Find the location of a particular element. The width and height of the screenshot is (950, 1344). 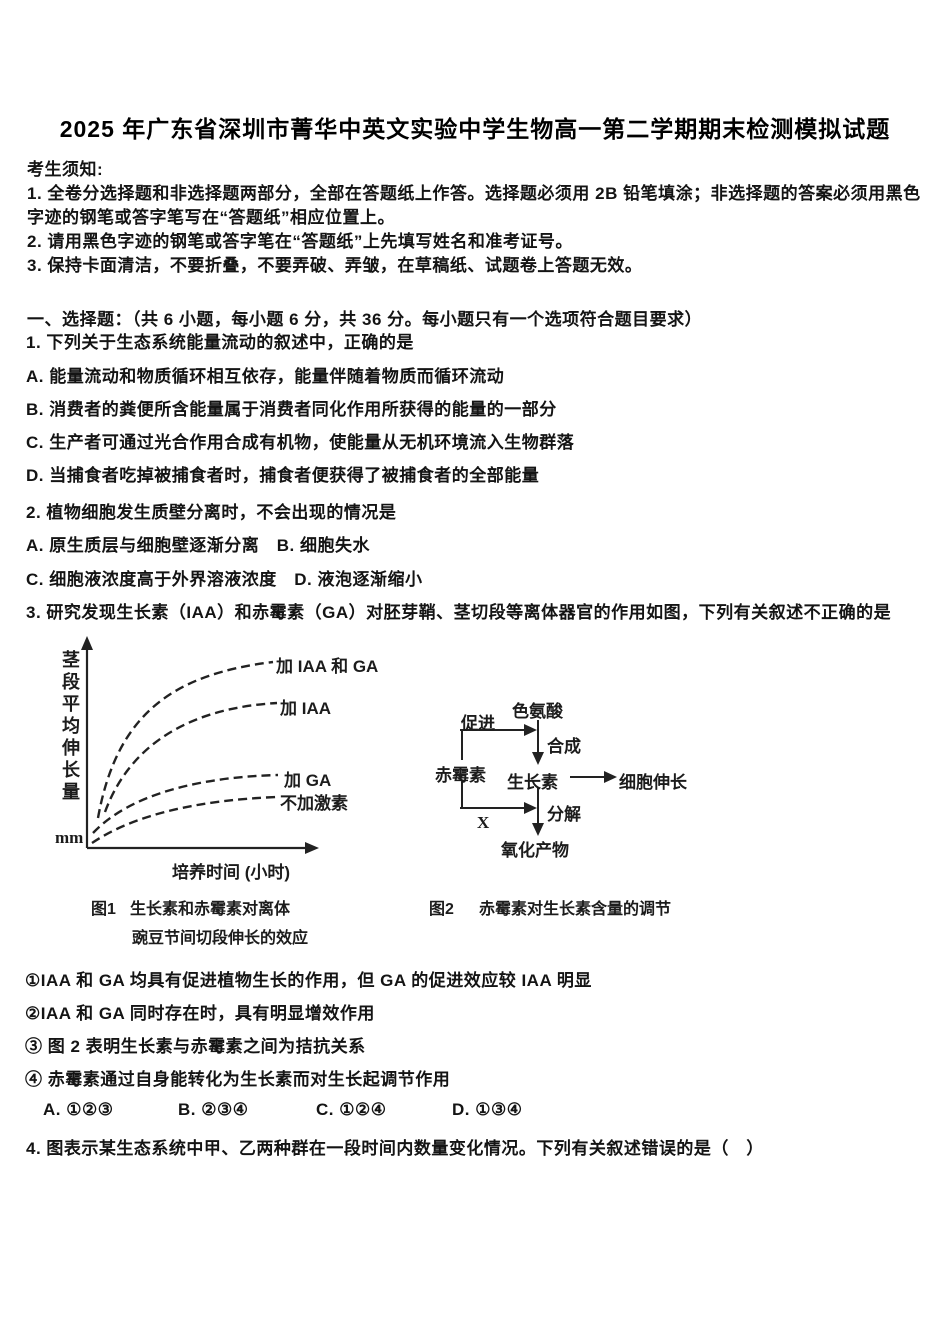

fig1-curve-label-iaa-and-ga: 加 IAA 和 GA is located at coordinates (327, 666).